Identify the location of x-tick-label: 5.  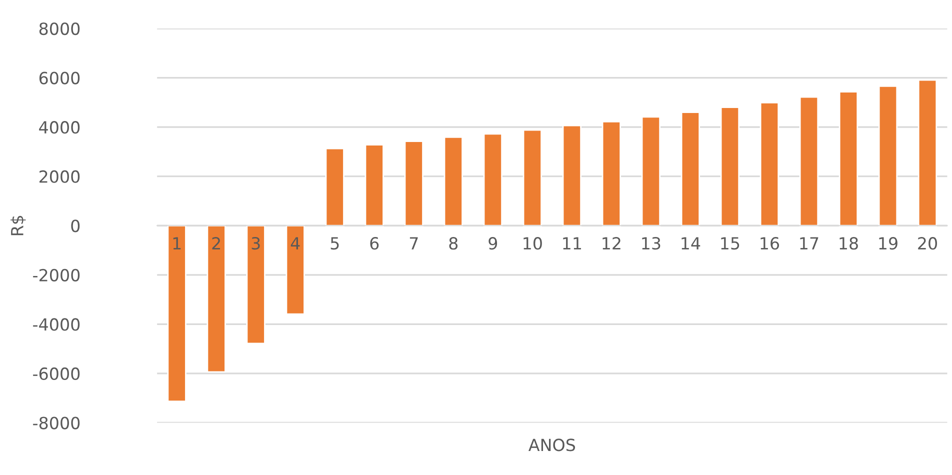
(334, 243).